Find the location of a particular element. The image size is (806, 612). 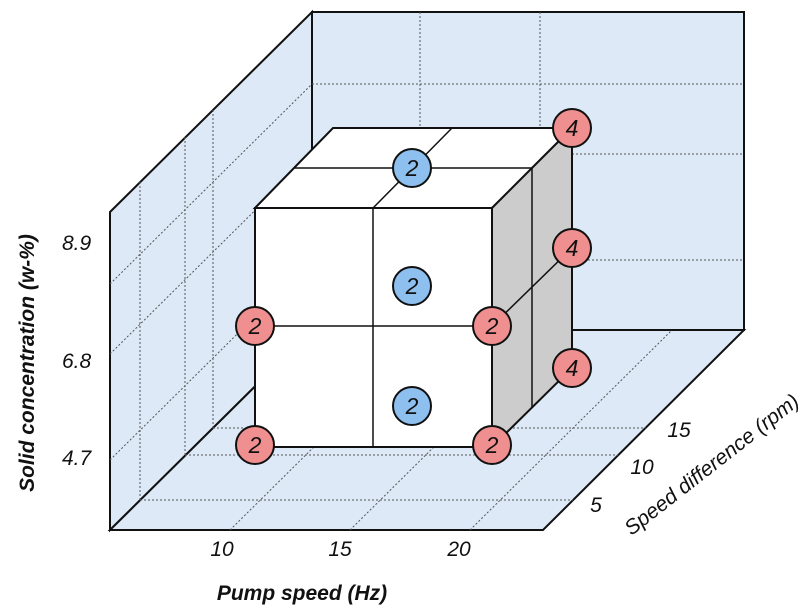

y-tick-5: 5 is located at coordinates (596, 505).